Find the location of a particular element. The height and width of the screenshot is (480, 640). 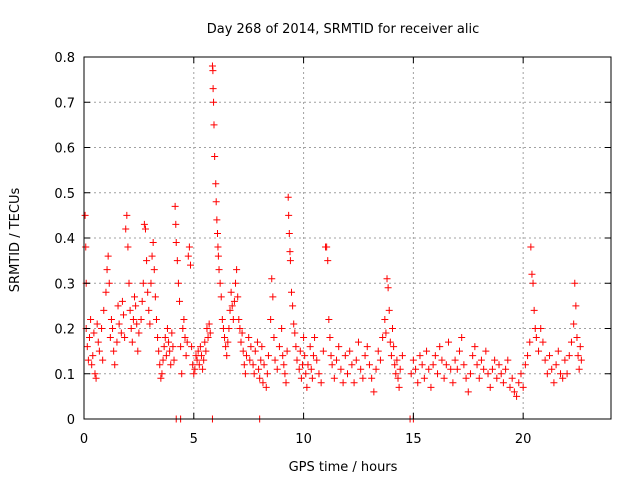

y-tick-label: 0.3 is located at coordinates (64, 284).